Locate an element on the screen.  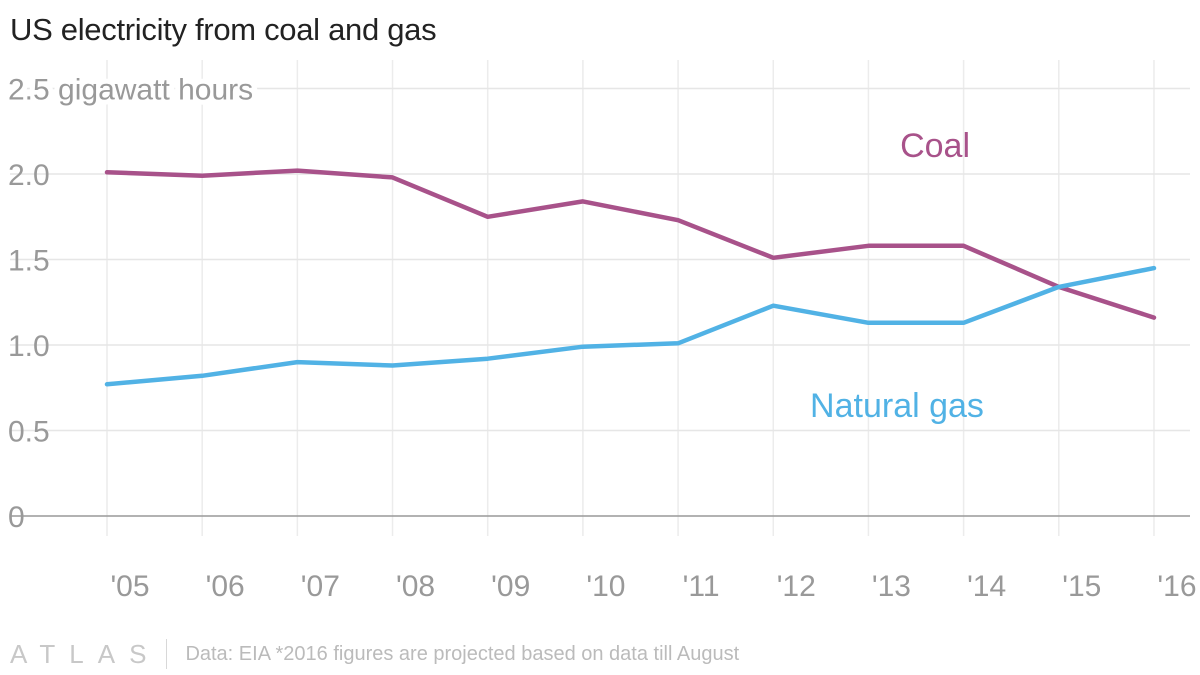
atlas-logo: ATLAS is located at coordinates (85, 653).